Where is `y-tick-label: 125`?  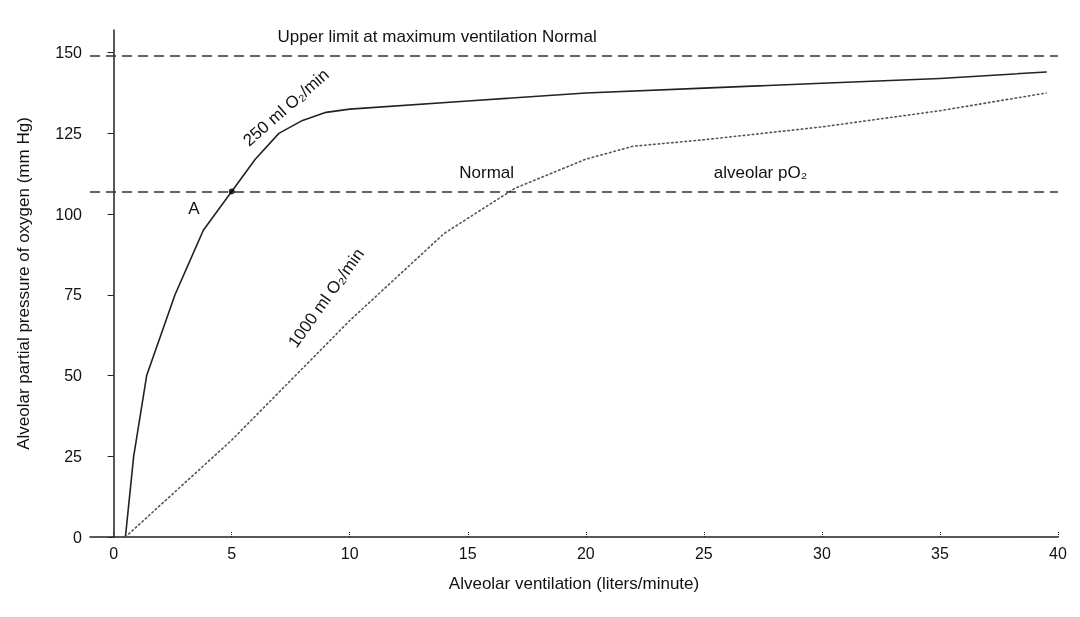 y-tick-label: 125 is located at coordinates (69, 133).